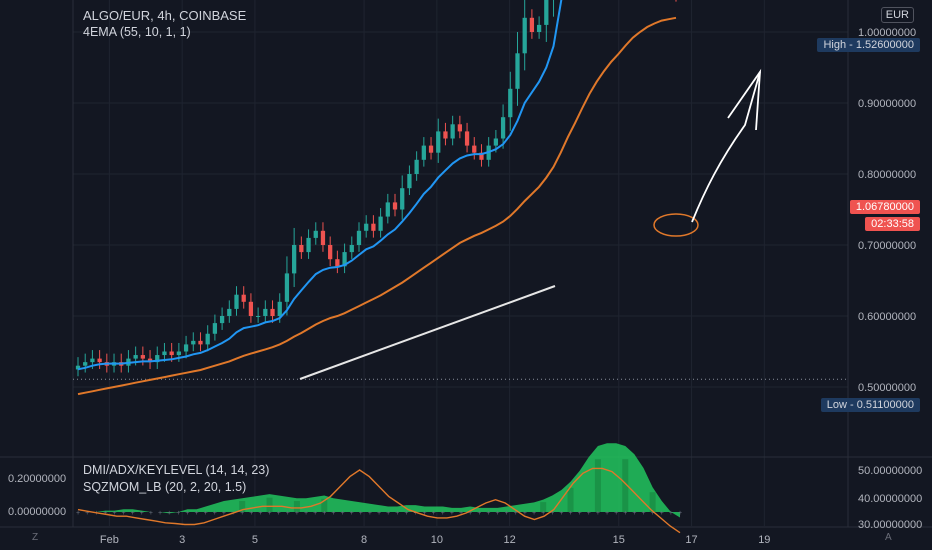  I want to click on price-tick-label: 0.70000000, so click(887, 246).